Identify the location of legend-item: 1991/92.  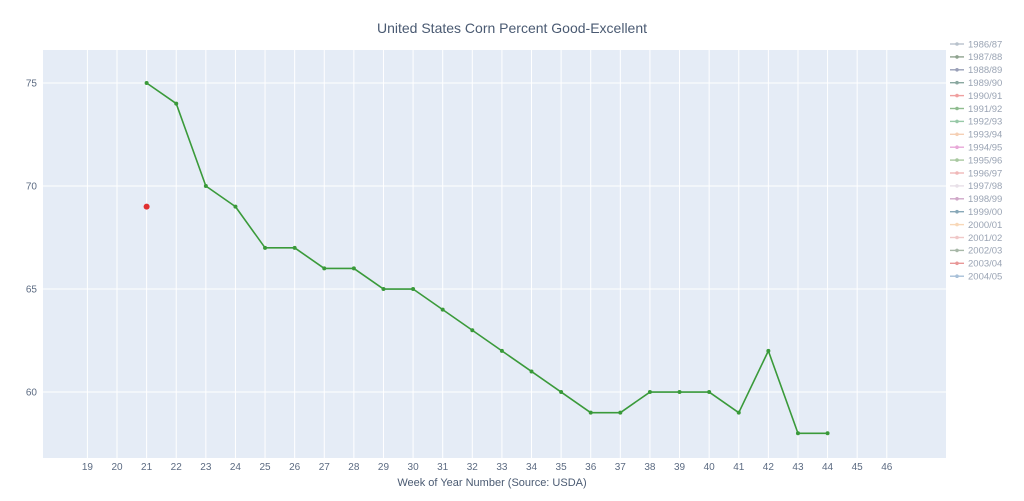
(976, 109).